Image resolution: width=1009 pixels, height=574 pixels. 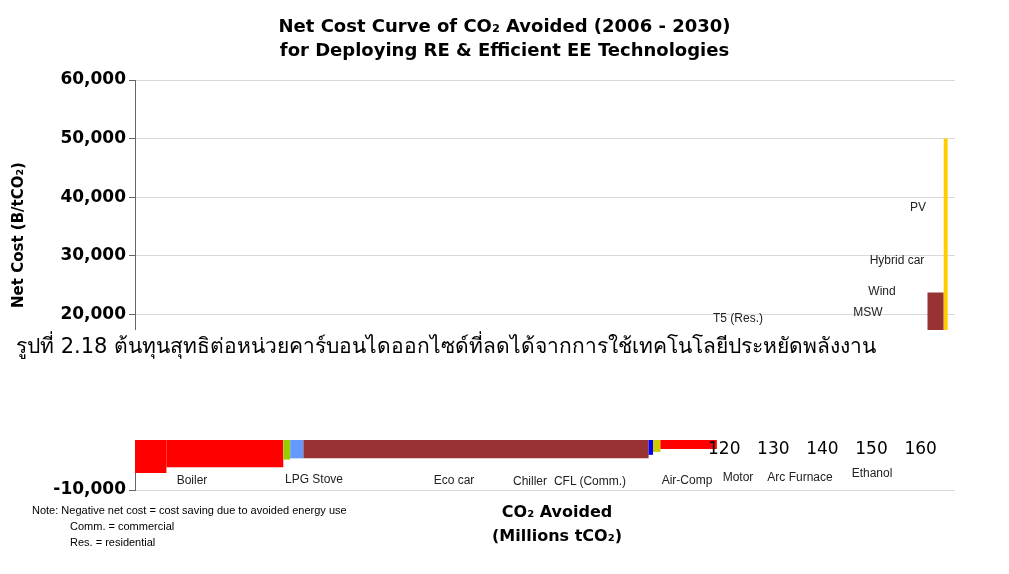 I want to click on y-tick-label: 20,000, so click(x=93, y=312).